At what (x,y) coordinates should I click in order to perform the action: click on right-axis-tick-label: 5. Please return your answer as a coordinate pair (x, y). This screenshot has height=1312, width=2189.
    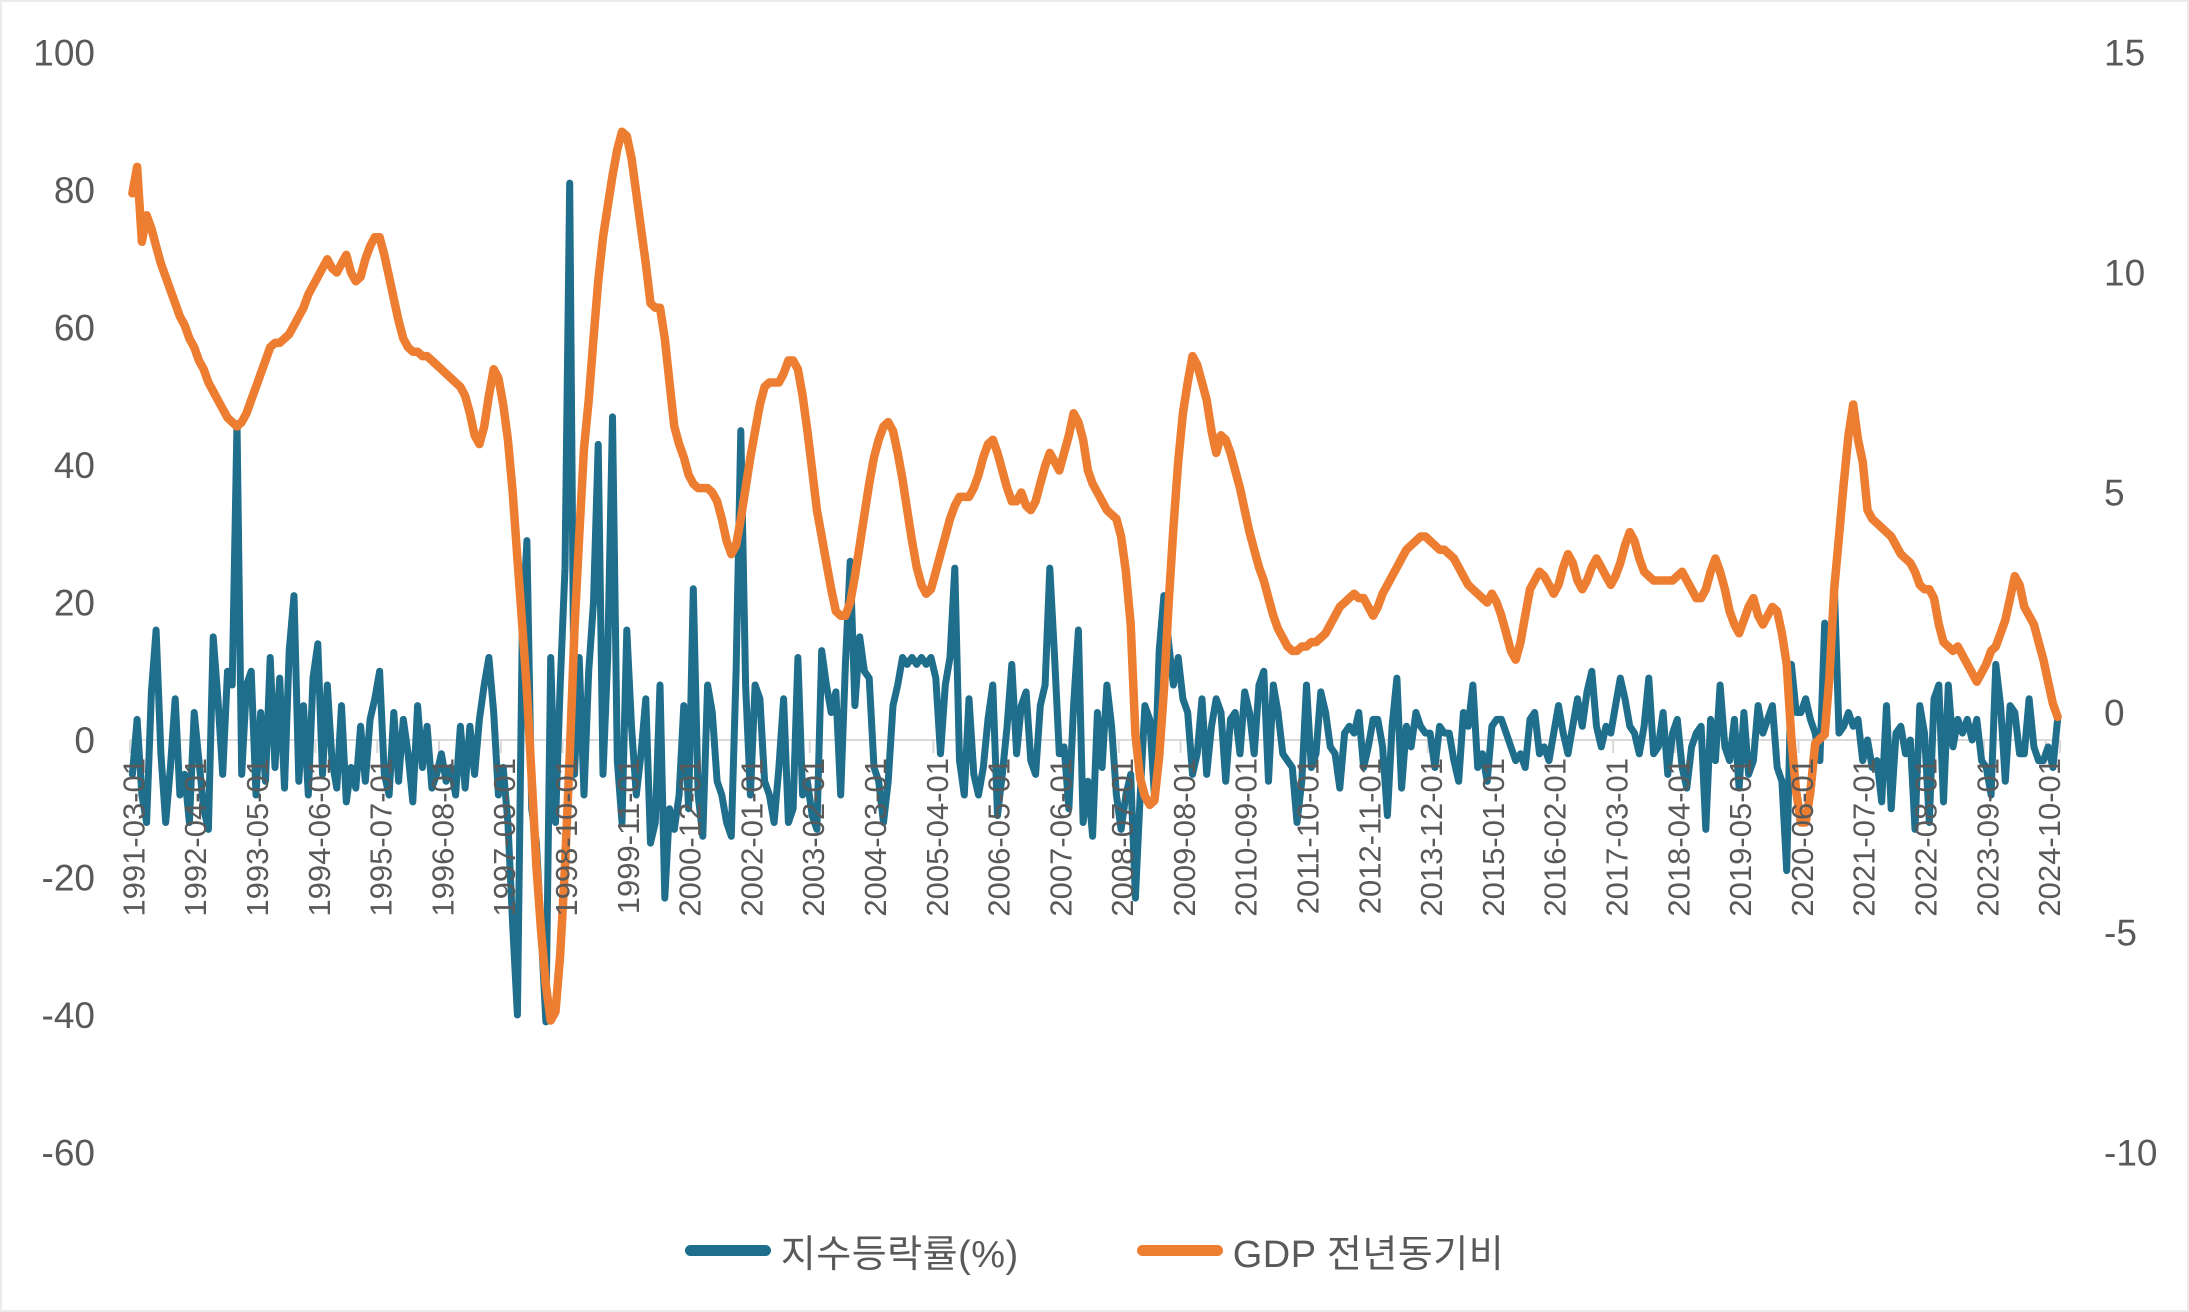
    Looking at the image, I should click on (2114, 493).